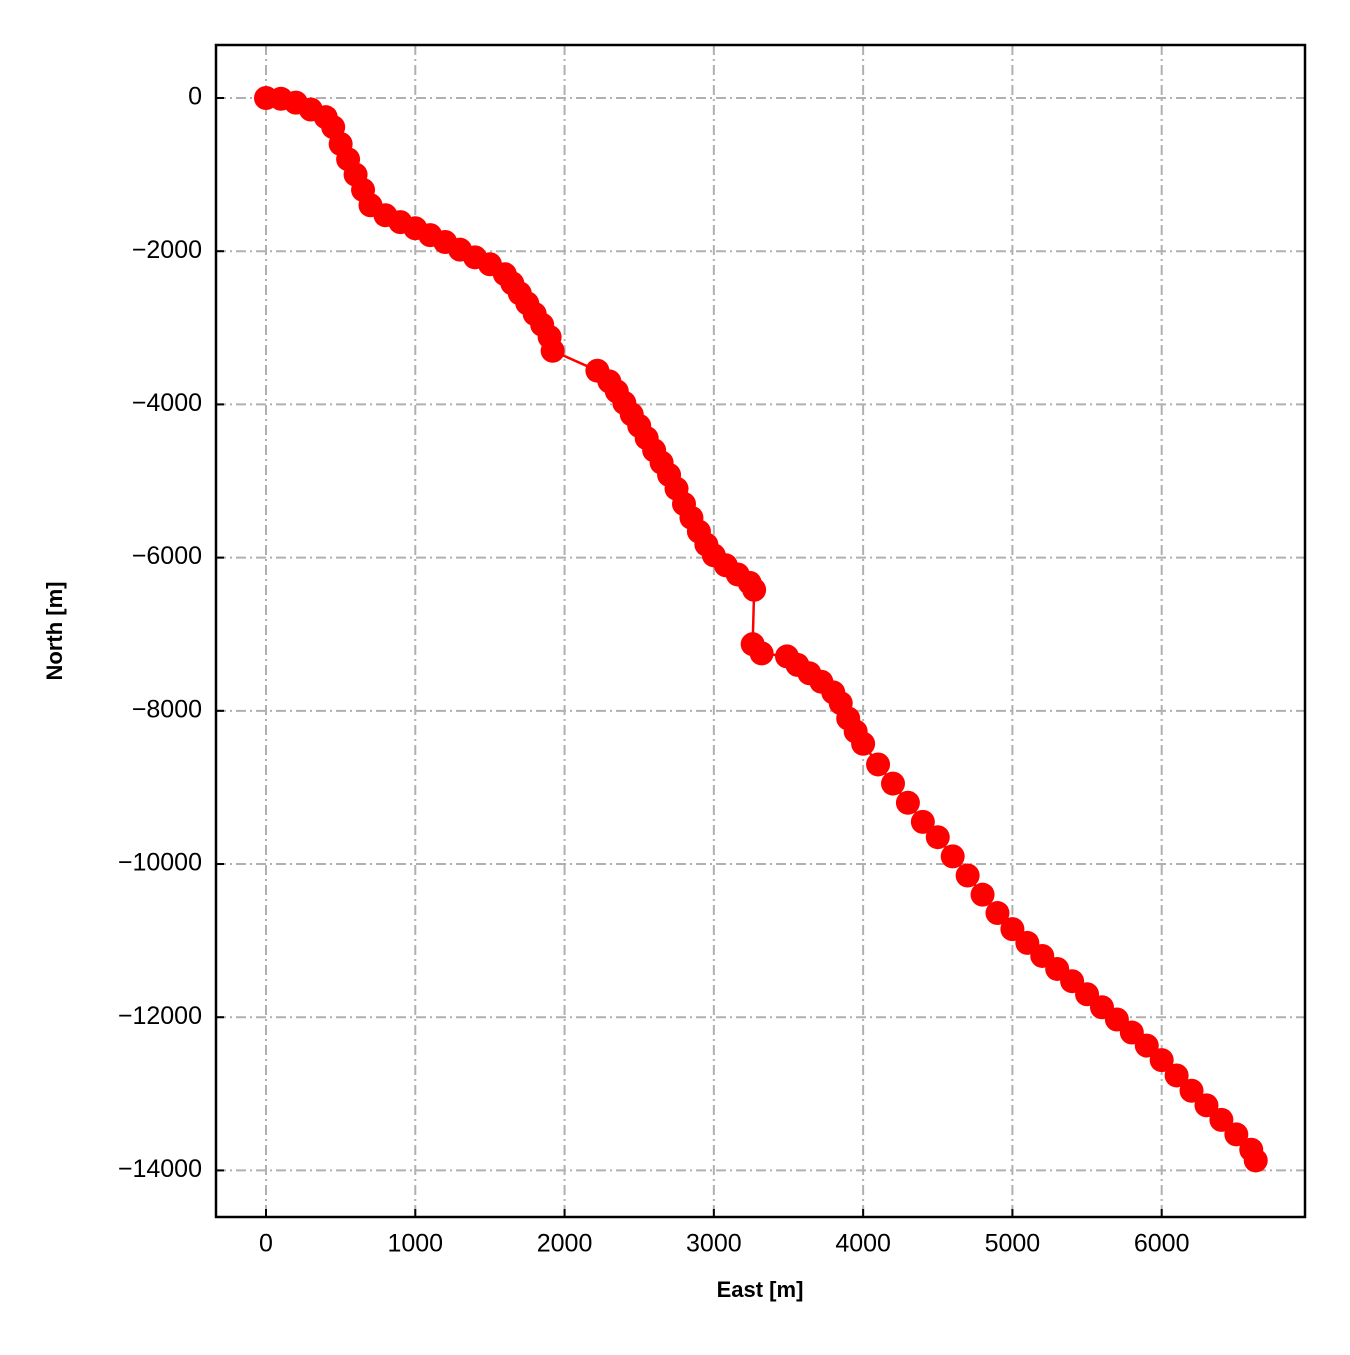  Describe the element at coordinates (54, 631) in the screenshot. I see `y-axis-label: North [m]` at that location.